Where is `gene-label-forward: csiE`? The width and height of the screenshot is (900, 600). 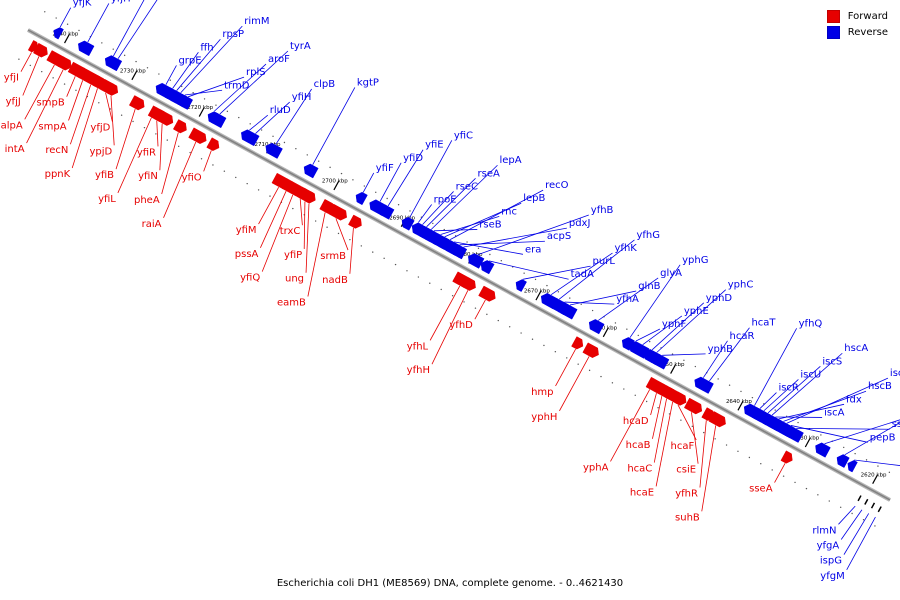 gene-label-forward: csiE is located at coordinates (686, 470).